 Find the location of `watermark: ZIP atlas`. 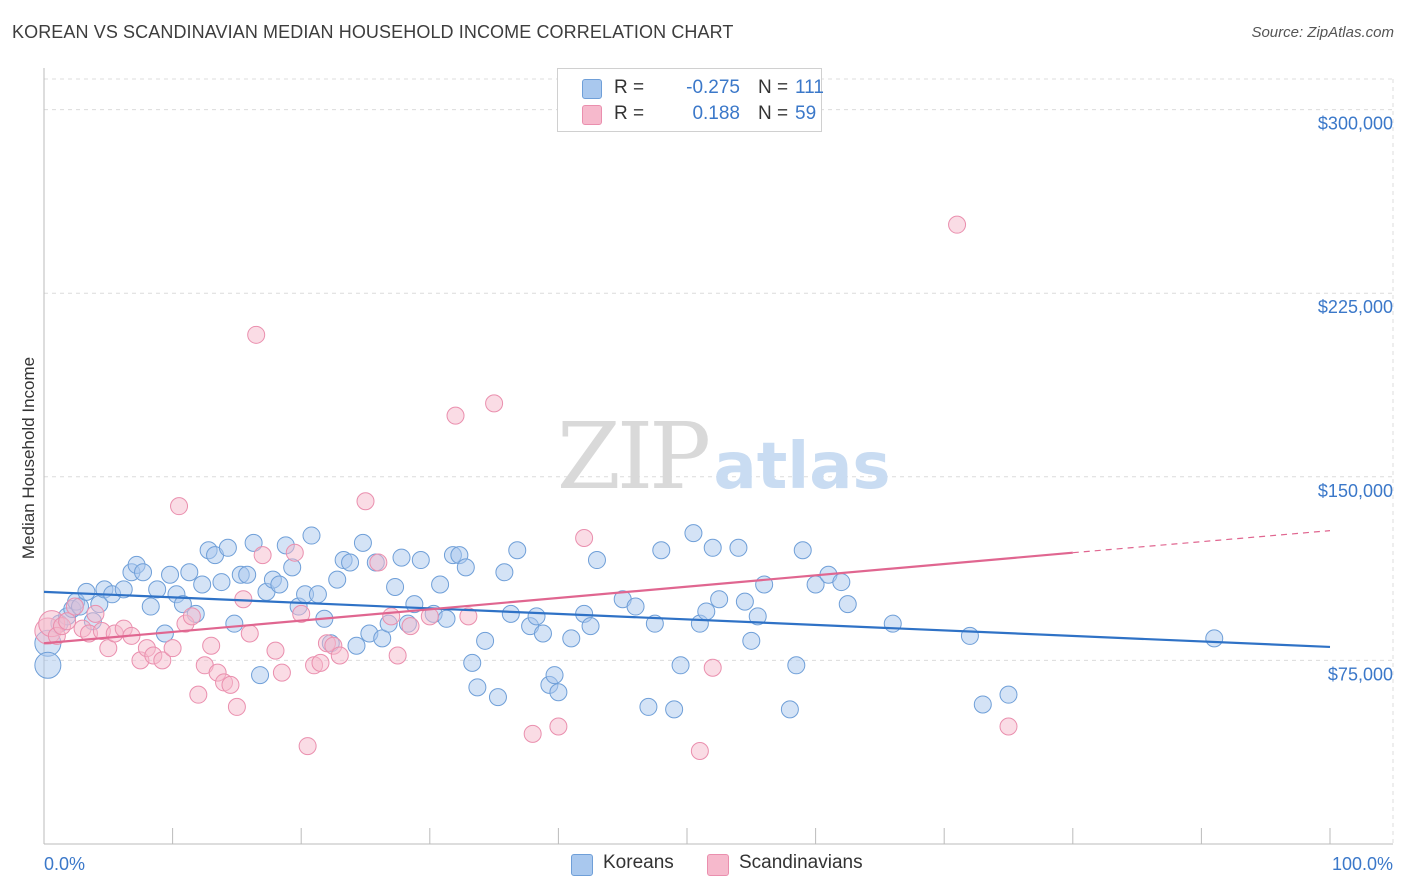

watermark: ZIP atlas is located at coordinates (724, 456).